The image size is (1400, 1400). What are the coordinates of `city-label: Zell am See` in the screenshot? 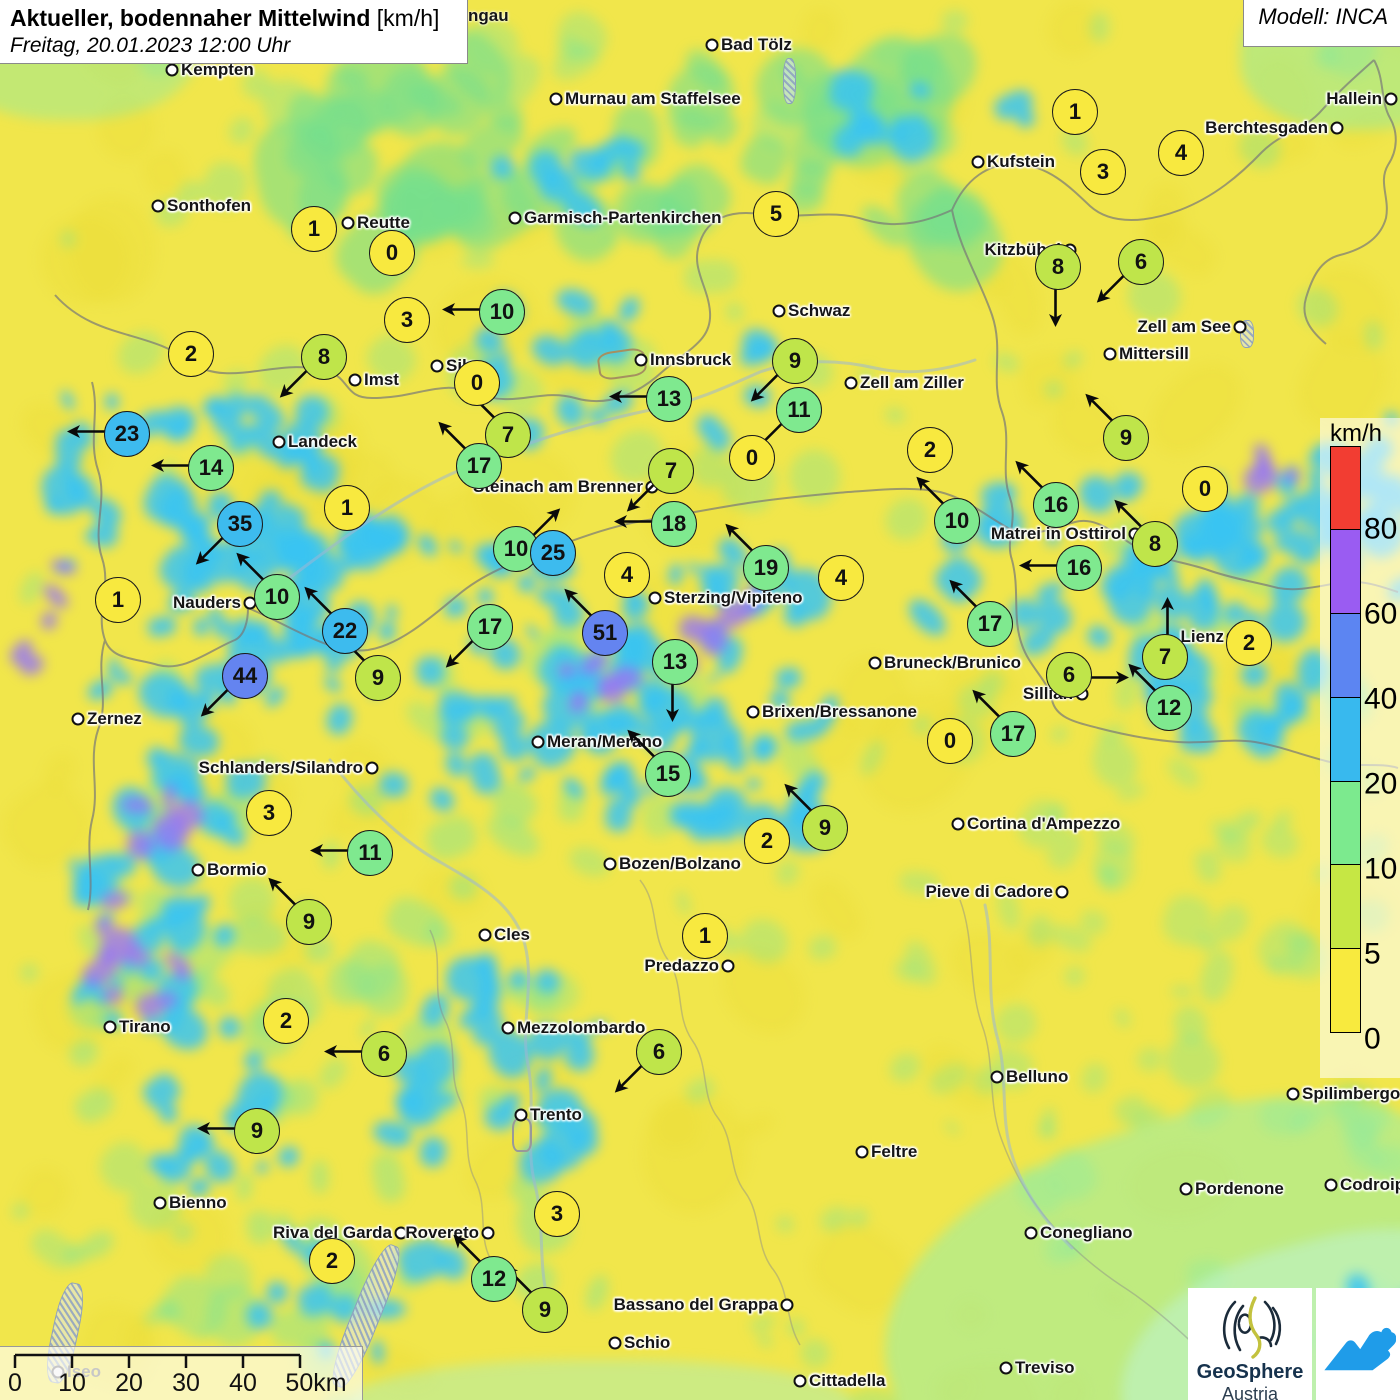 It's located at (1184, 326).